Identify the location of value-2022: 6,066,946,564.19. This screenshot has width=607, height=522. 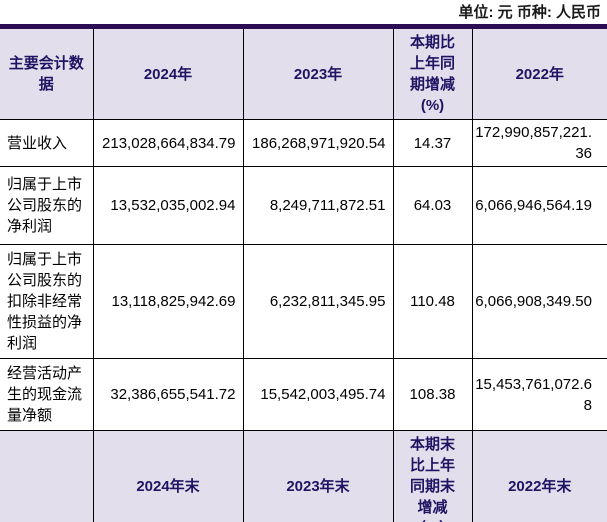
(539, 205).